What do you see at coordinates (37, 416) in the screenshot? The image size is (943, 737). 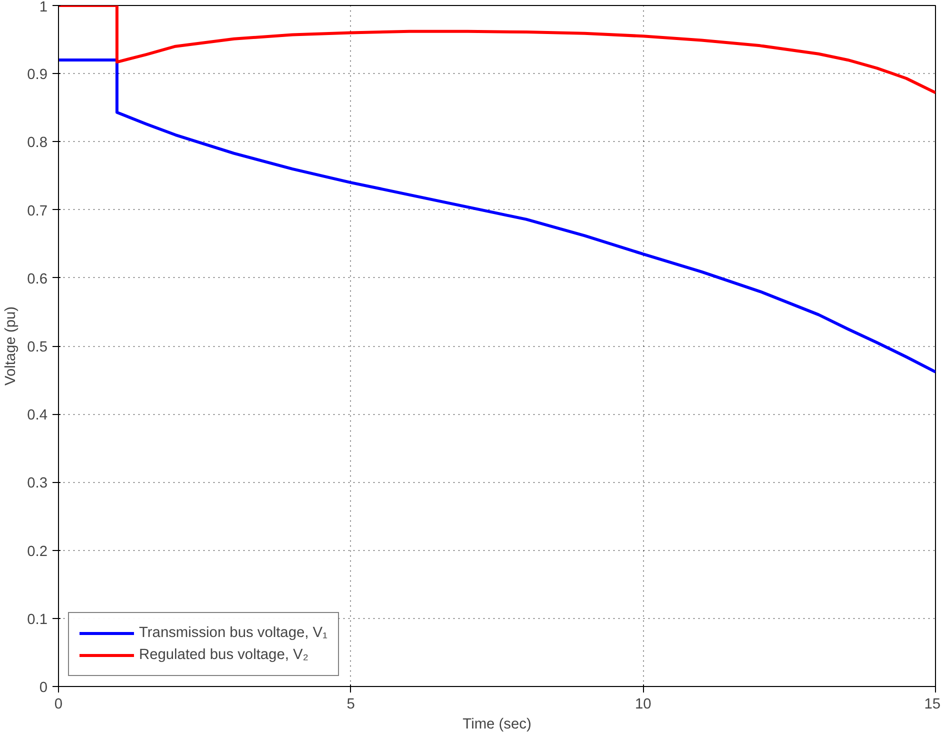 I see `y-tick-label: 0.4` at bounding box center [37, 416].